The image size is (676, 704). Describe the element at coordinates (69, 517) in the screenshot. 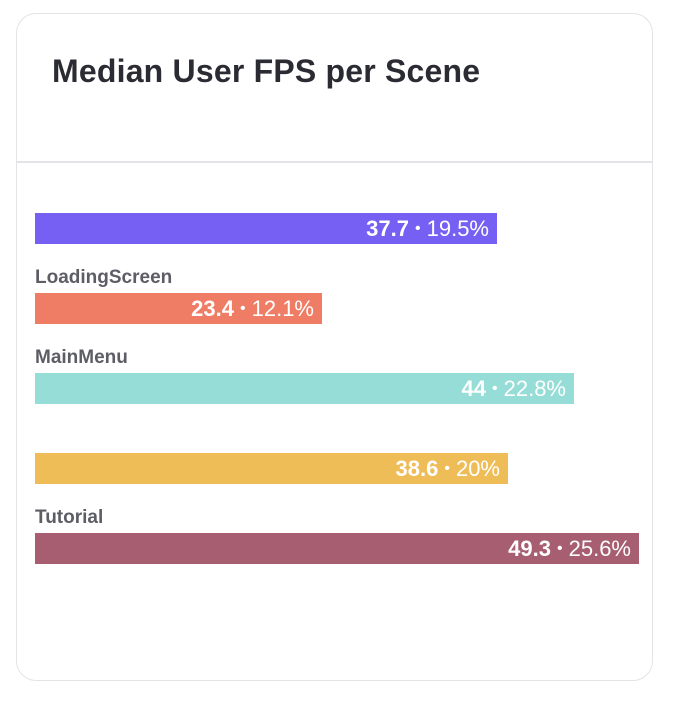

I see `bar-category-label: Tutorial` at that location.